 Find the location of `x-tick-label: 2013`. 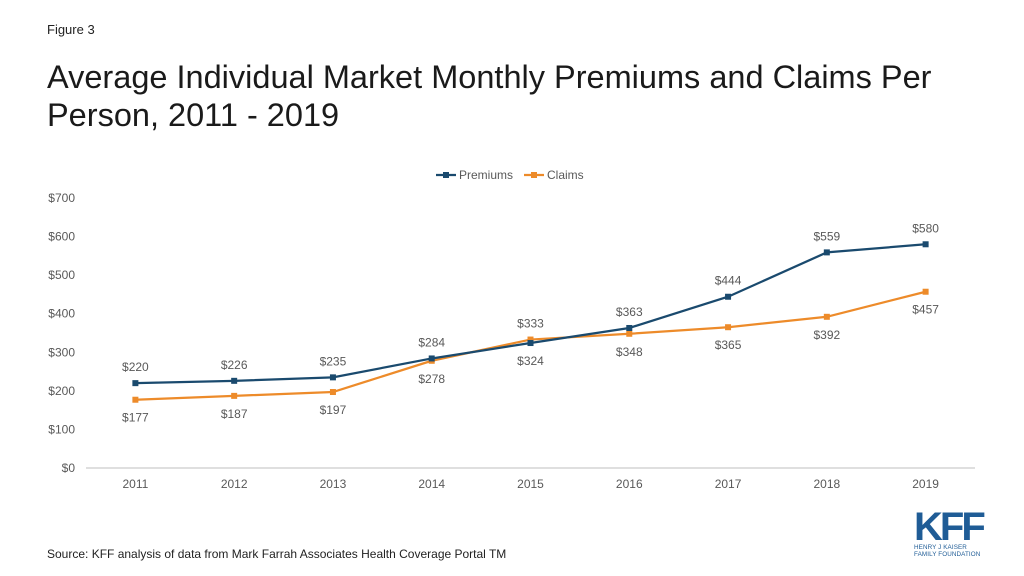

x-tick-label: 2013 is located at coordinates (333, 484).